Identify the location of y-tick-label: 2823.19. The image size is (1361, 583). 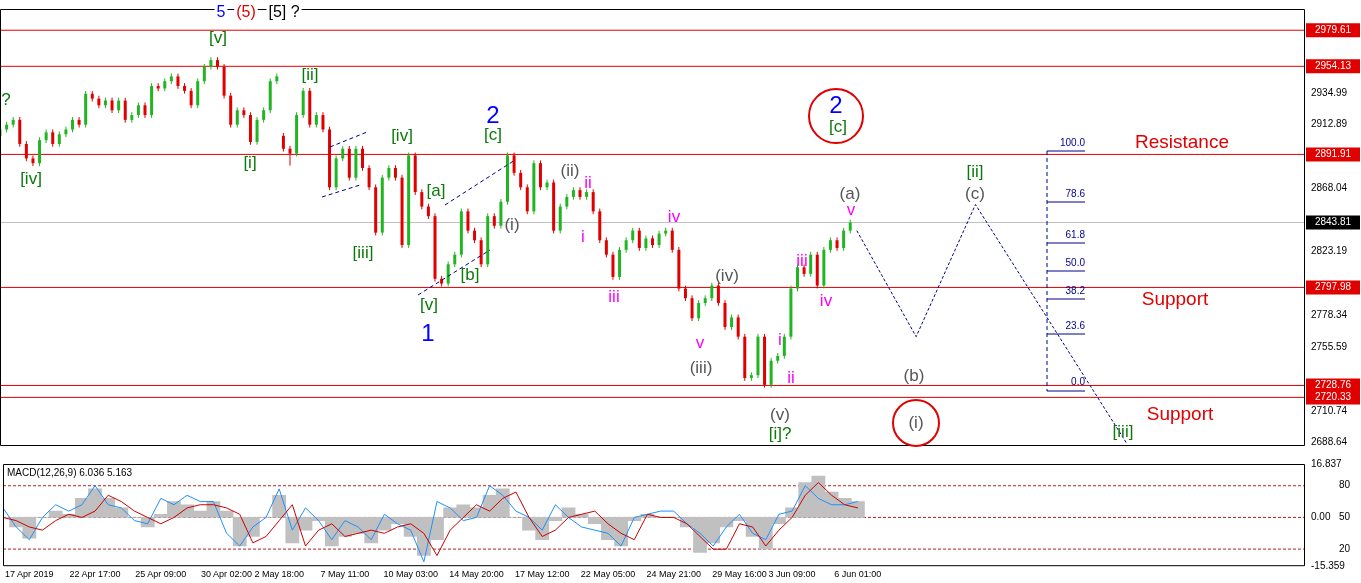
(1329, 251).